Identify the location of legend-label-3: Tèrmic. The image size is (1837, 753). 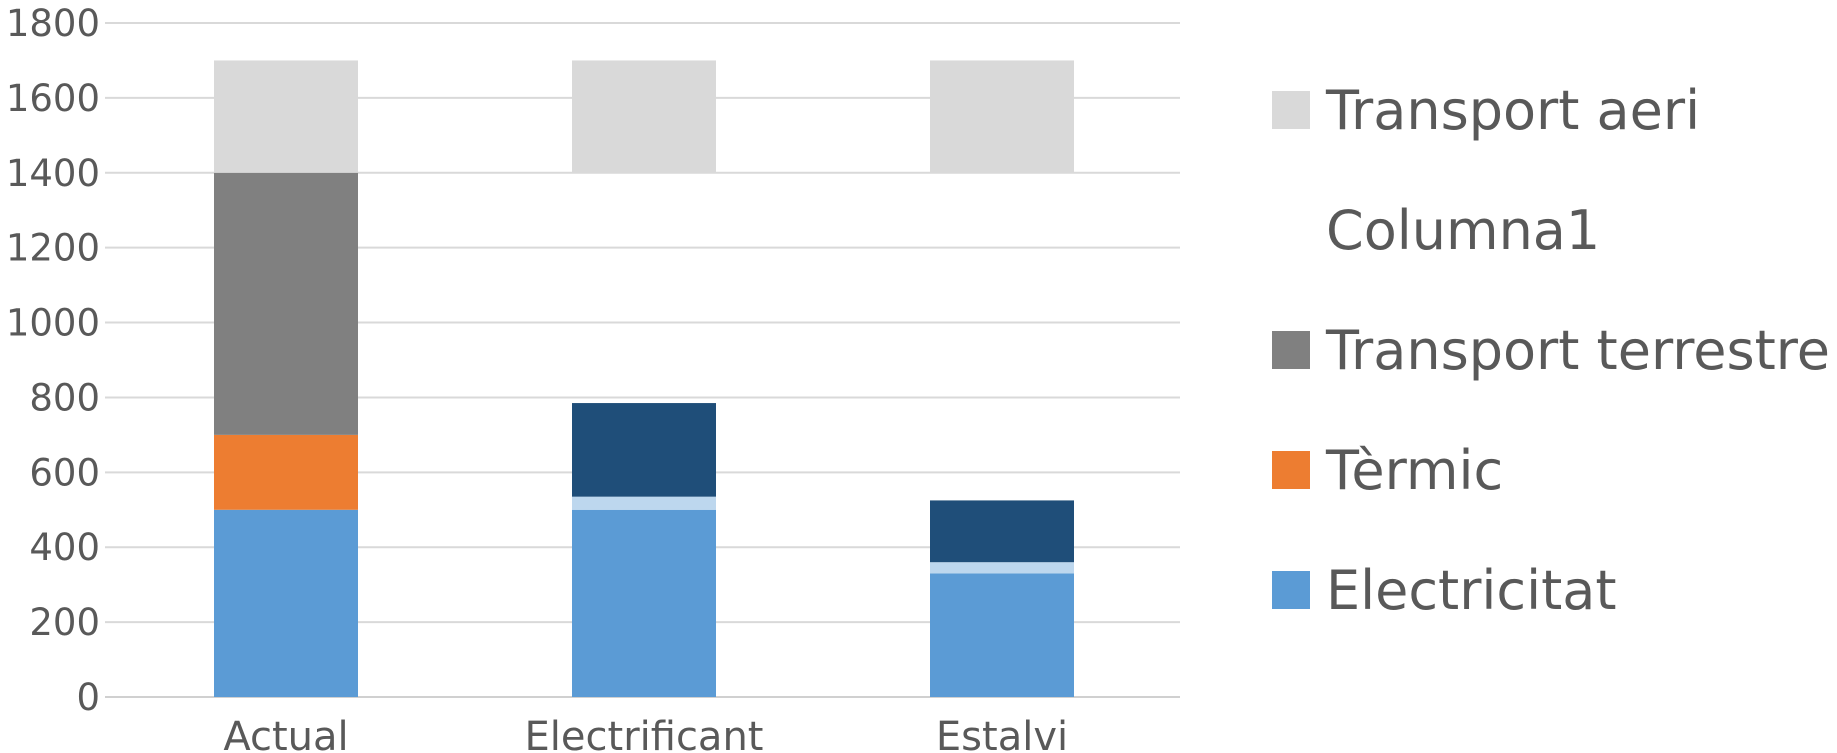
(1414, 470).